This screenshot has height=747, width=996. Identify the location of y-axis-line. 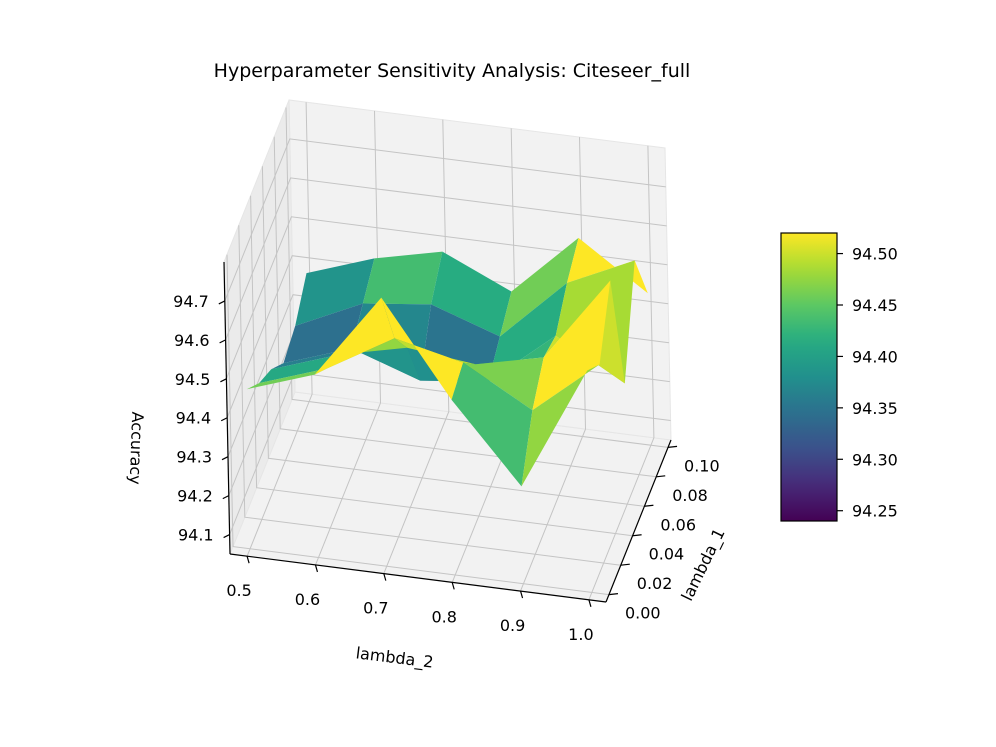
(418, 578).